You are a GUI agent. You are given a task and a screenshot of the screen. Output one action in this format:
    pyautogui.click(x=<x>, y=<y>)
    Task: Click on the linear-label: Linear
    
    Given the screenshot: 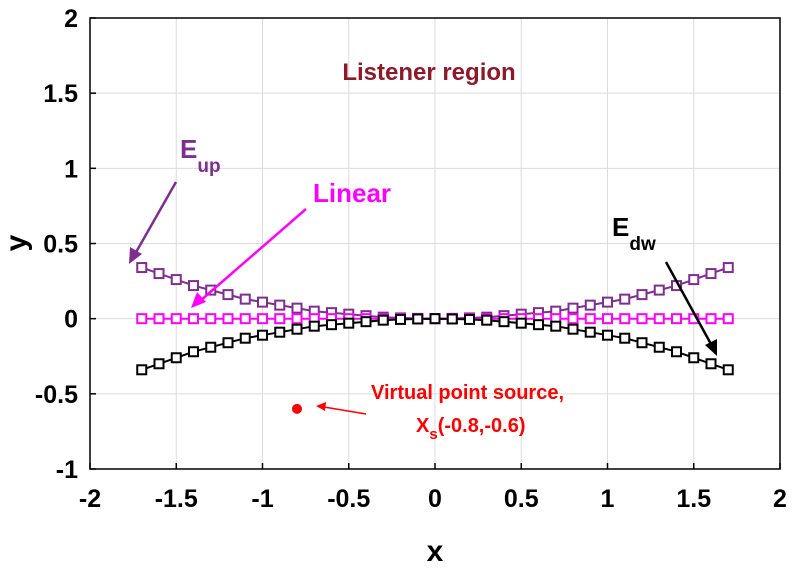 What is the action you would take?
    pyautogui.click(x=352, y=193)
    